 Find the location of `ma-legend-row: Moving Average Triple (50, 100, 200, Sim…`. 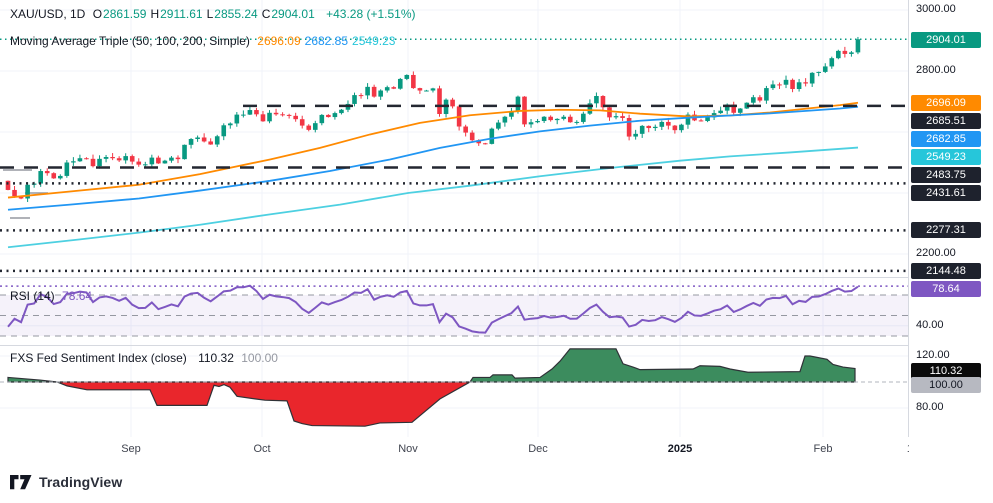

ma-legend-row: Moving Average Triple (50, 100, 200, Sim… is located at coordinates (206, 41).